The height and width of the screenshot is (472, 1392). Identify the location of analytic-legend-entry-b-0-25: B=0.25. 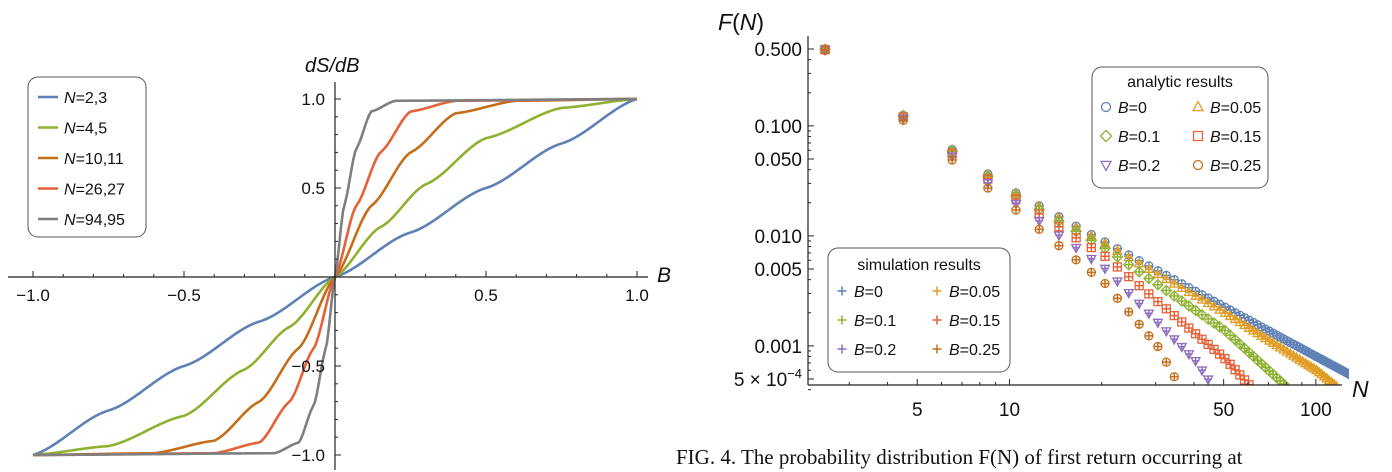
(1235, 166).